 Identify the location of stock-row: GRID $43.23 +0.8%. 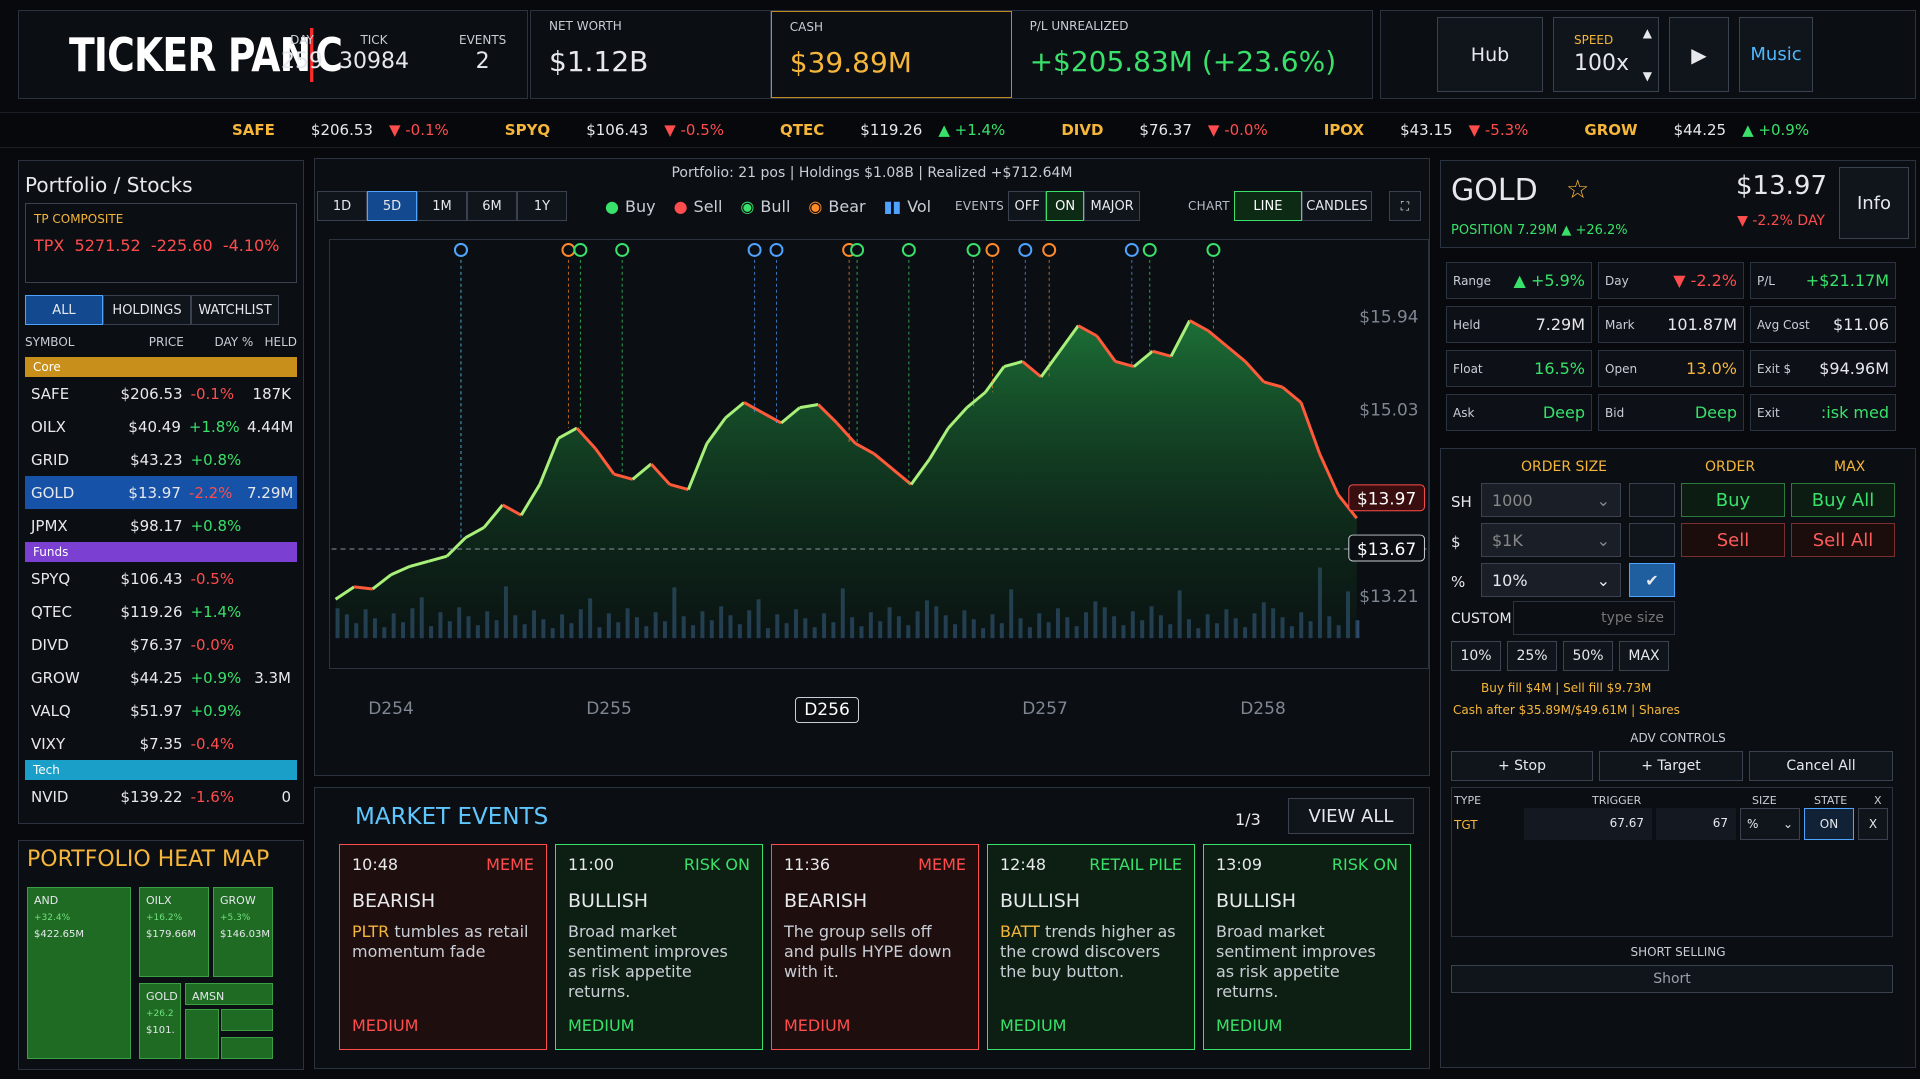
(161, 459).